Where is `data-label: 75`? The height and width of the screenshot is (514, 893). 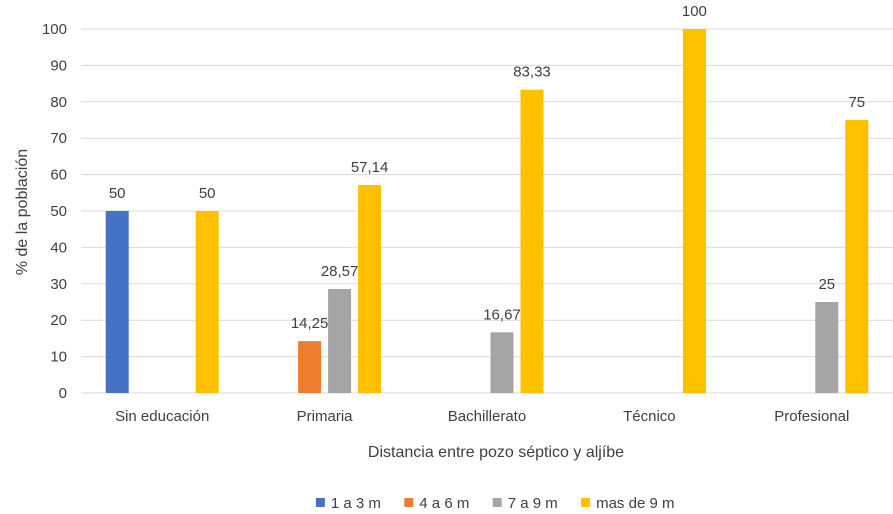 data-label: 75 is located at coordinates (856, 102).